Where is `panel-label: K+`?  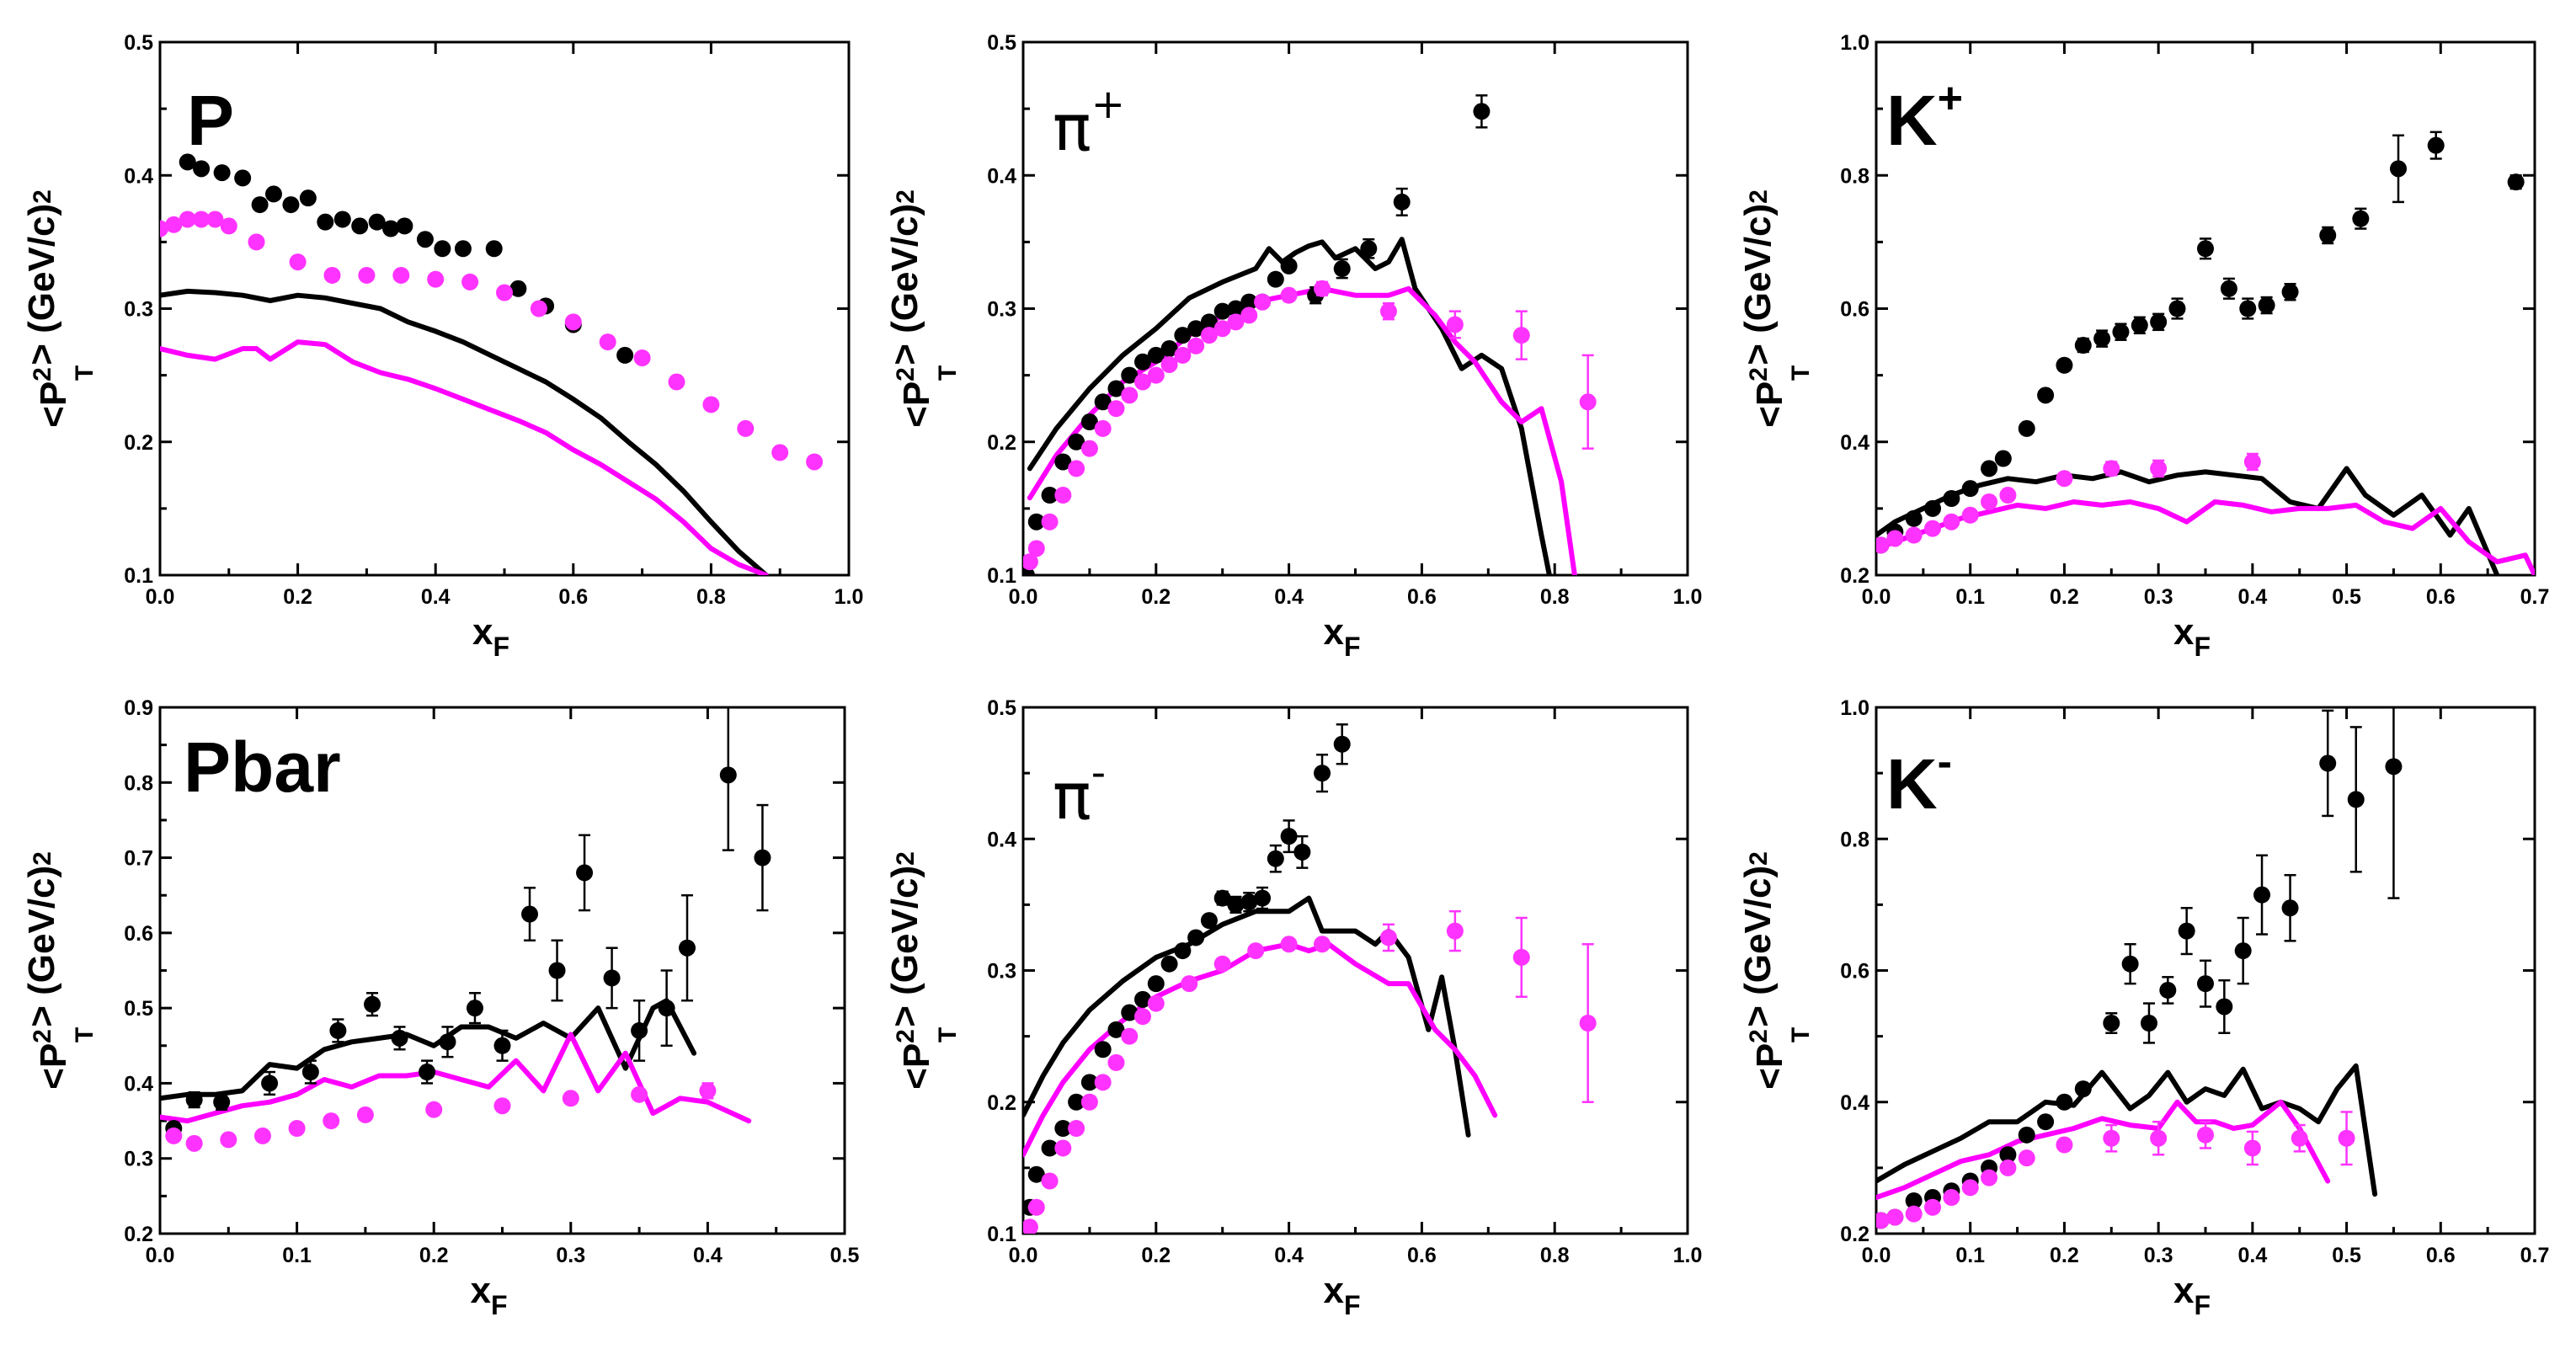 panel-label: K+ is located at coordinates (1924, 117).